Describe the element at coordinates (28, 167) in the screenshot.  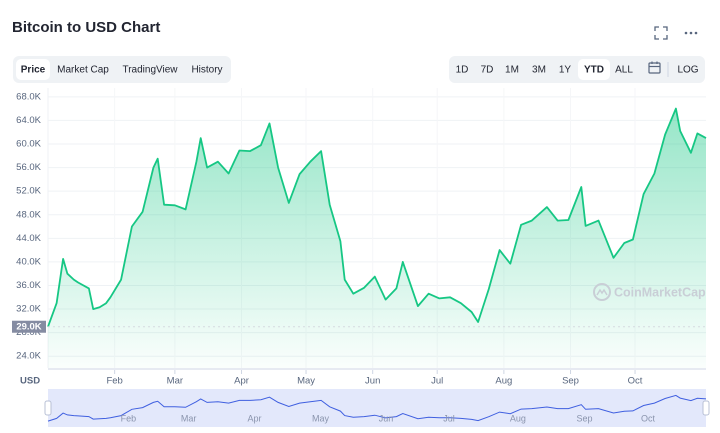
I see `y-tick-label: 56.0K` at that location.